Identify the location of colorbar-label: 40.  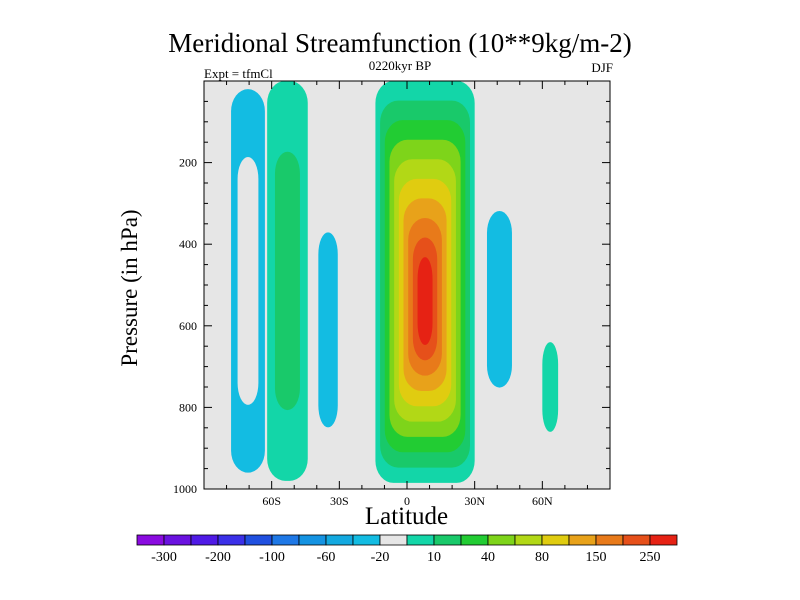
(488, 557).